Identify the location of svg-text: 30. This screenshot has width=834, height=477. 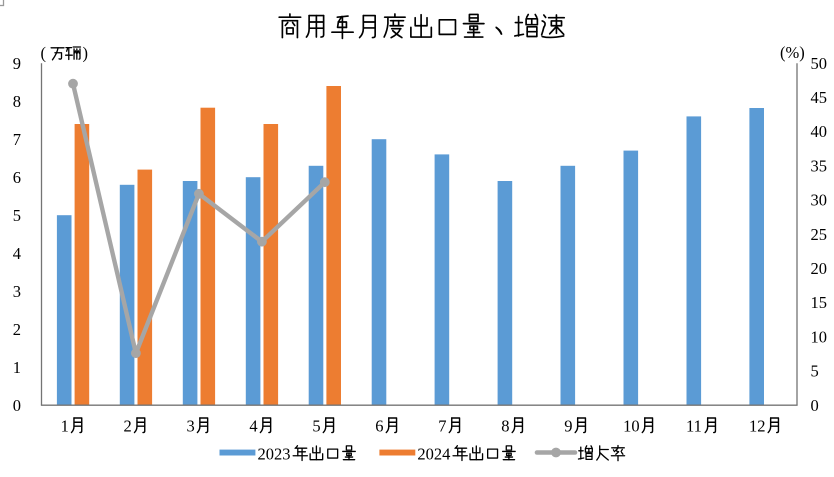
(819, 200).